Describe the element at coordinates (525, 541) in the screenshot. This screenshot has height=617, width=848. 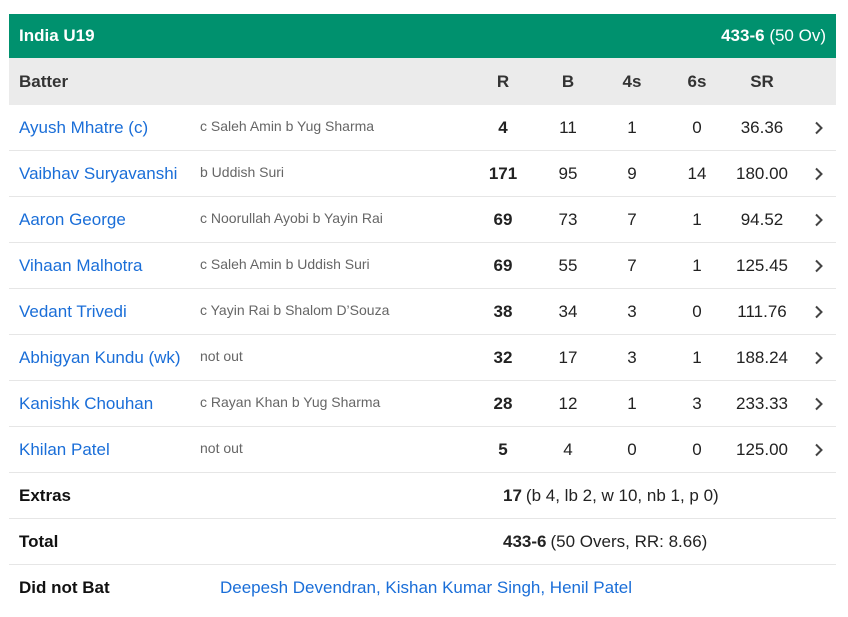
I see `total-score: 433-6` at that location.